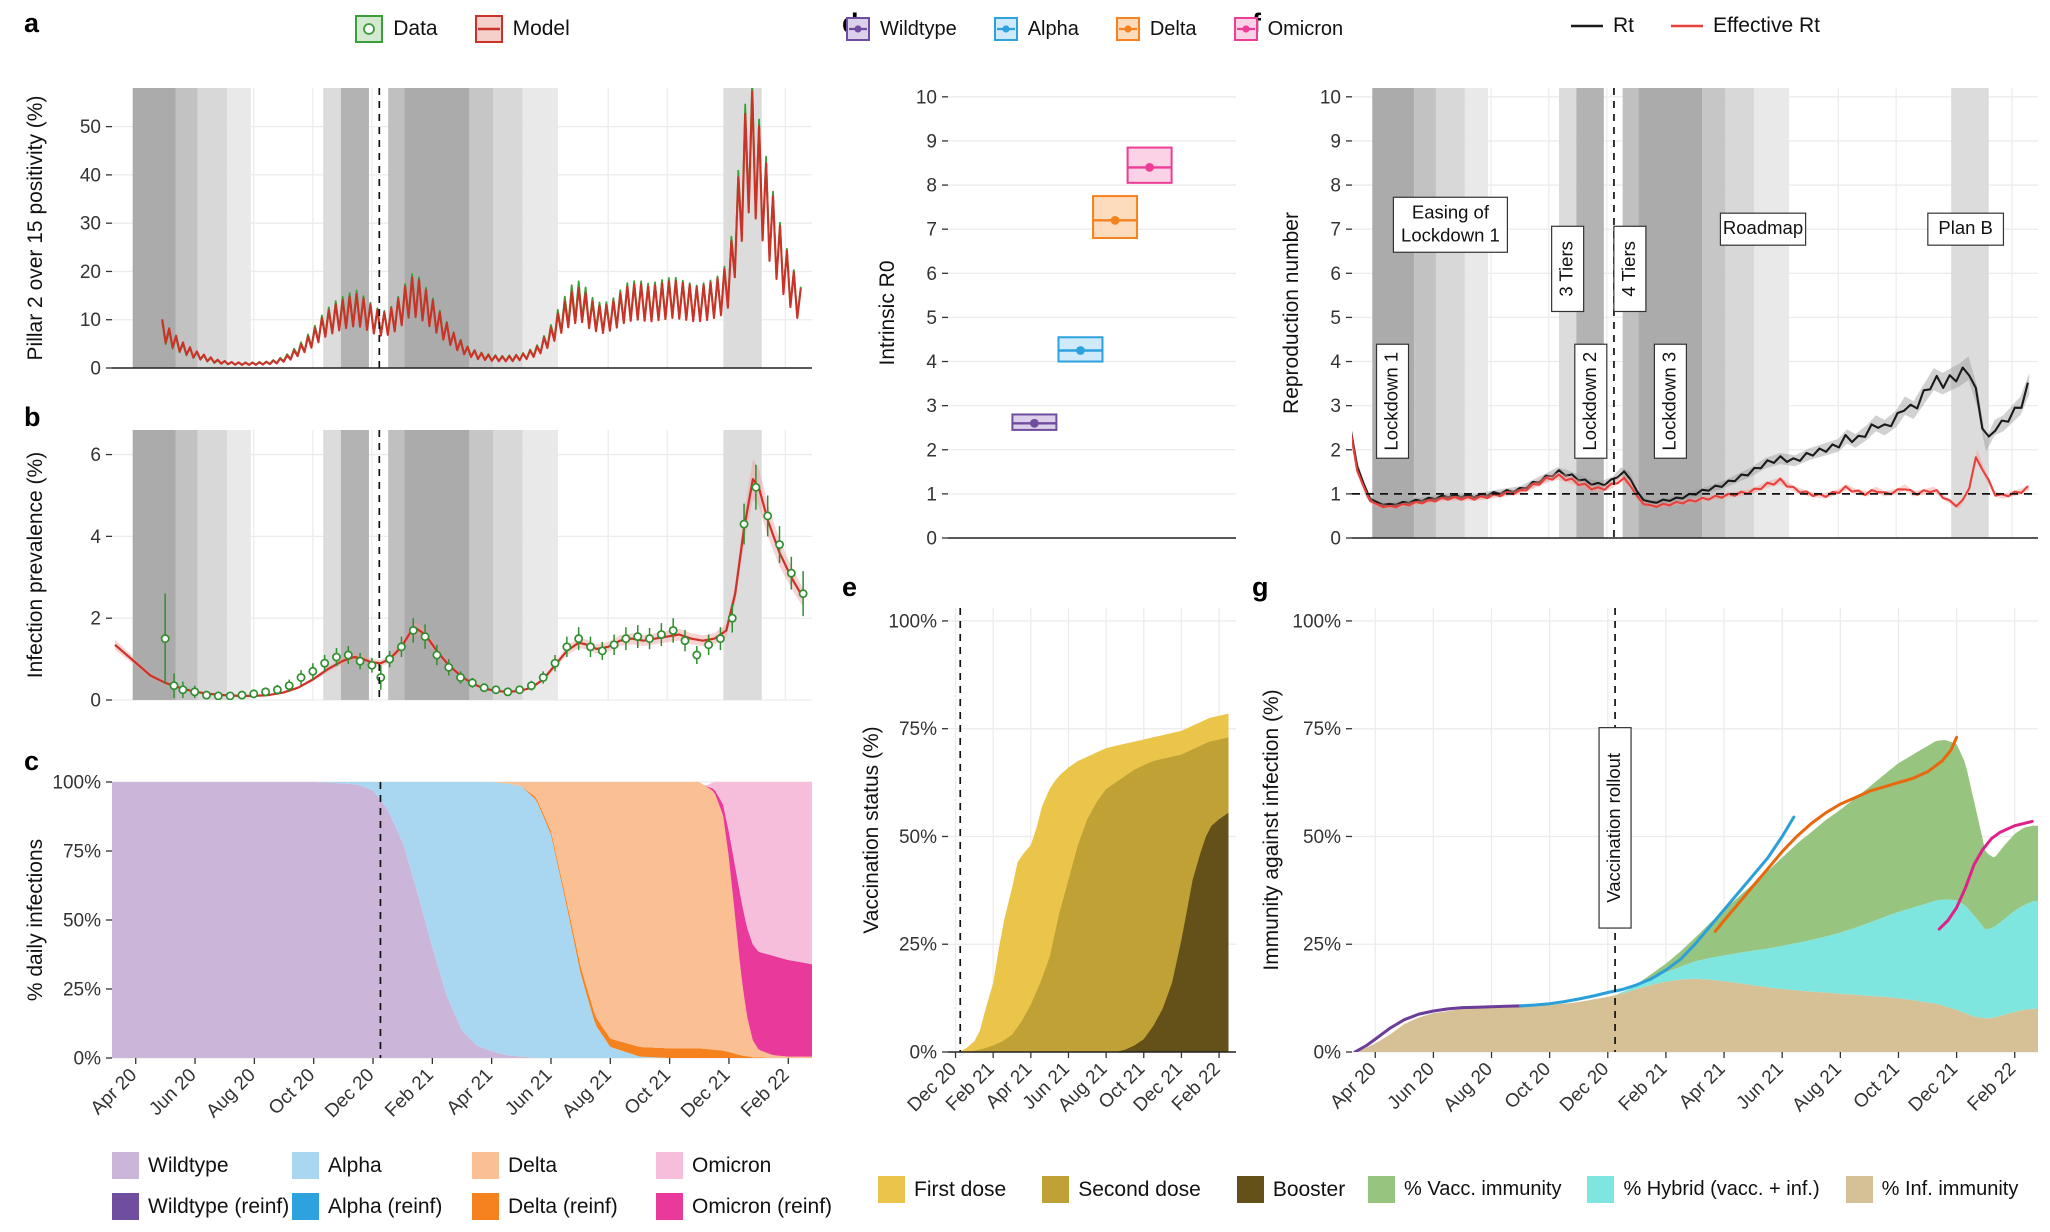 The width and height of the screenshot is (2050, 1232). I want to click on panel-label-c: c, so click(32, 761).